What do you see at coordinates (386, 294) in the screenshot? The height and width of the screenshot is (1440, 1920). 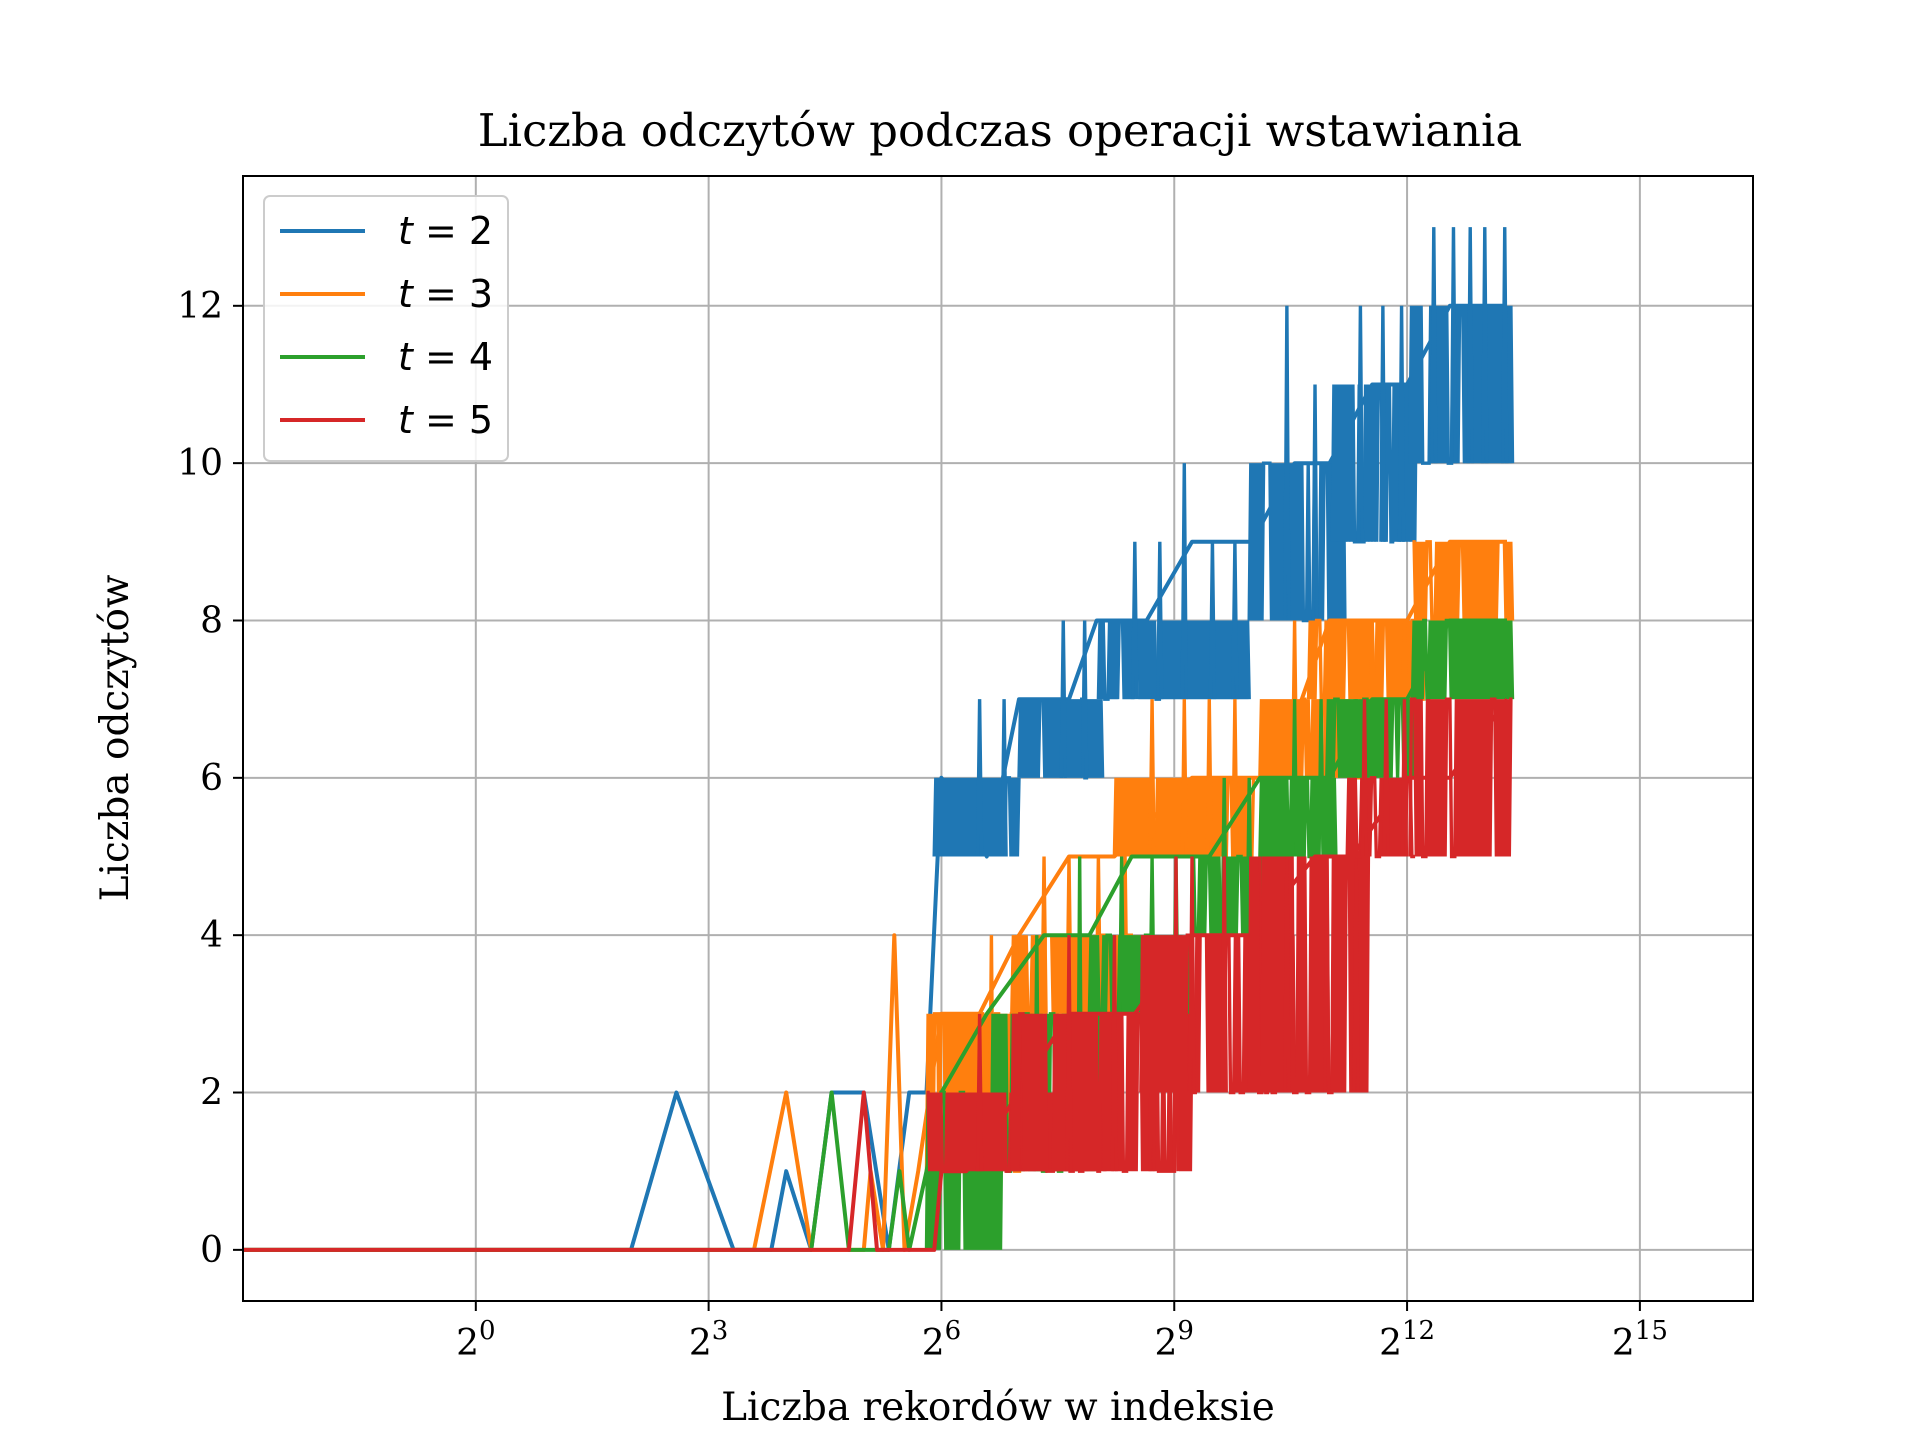 I see `legend-item: t = 3` at bounding box center [386, 294].